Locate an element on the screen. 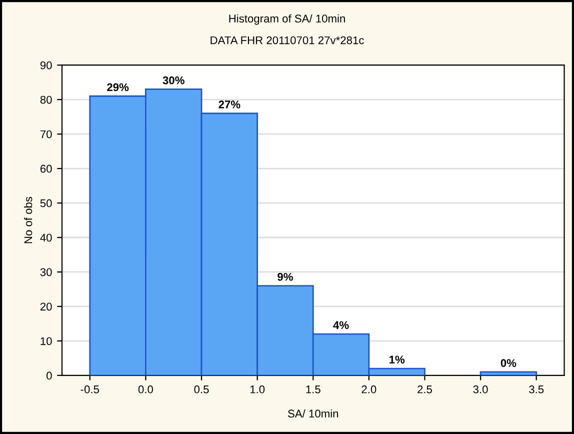  x-tick-label: 0.0 is located at coordinates (145, 389).